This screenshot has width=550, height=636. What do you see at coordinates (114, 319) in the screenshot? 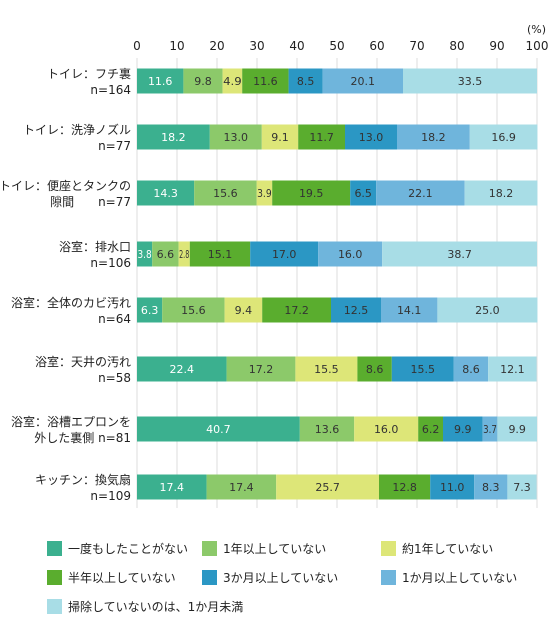
I see `category-sample-size: n=64` at bounding box center [114, 319].